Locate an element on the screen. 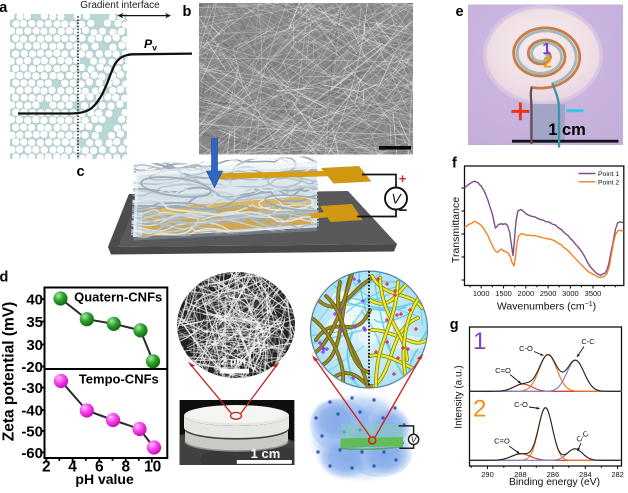  svg-text: 2500 is located at coordinates (548, 293).